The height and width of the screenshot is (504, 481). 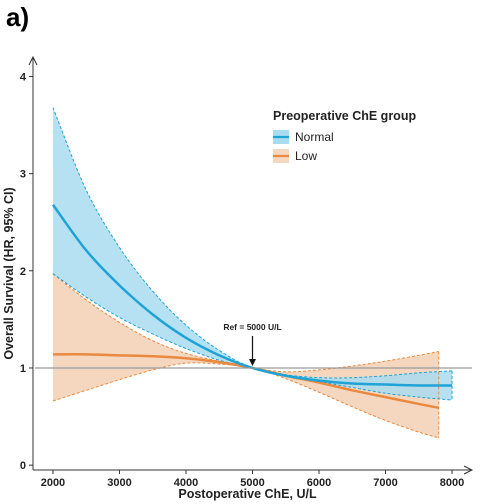 What do you see at coordinates (306, 156) in the screenshot?
I see `legend-label-low: Low` at bounding box center [306, 156].